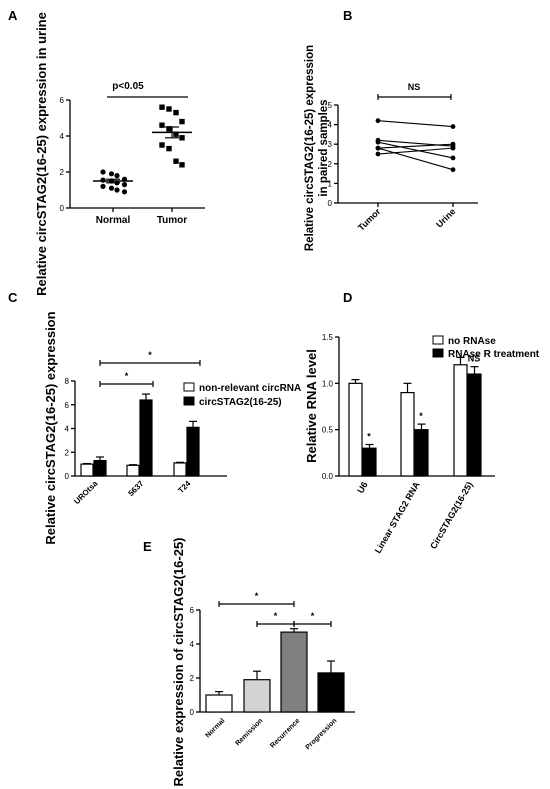 Image resolution: width=550 pixels, height=789 pixels. What do you see at coordinates (310, 148) in the screenshot?
I see `panel-b-y-axis-title: Relative circSTAG2(16-25) expression` at bounding box center [310, 148].